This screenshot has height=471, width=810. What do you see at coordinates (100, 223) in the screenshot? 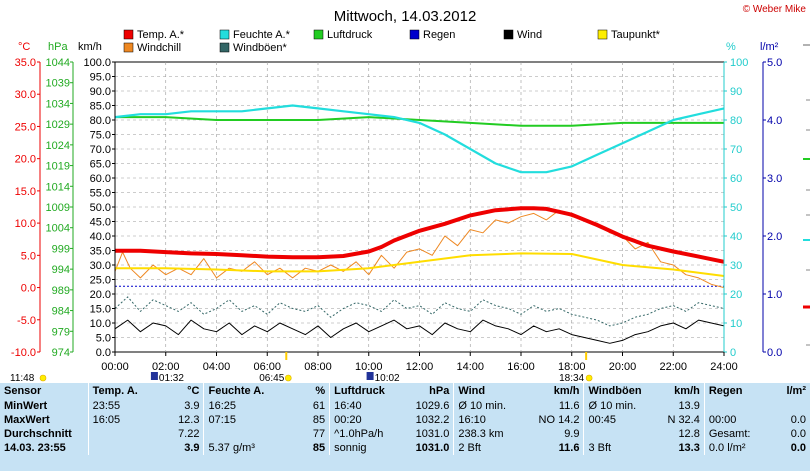
I see `wind-tick-label: 45.0` at bounding box center [100, 223].